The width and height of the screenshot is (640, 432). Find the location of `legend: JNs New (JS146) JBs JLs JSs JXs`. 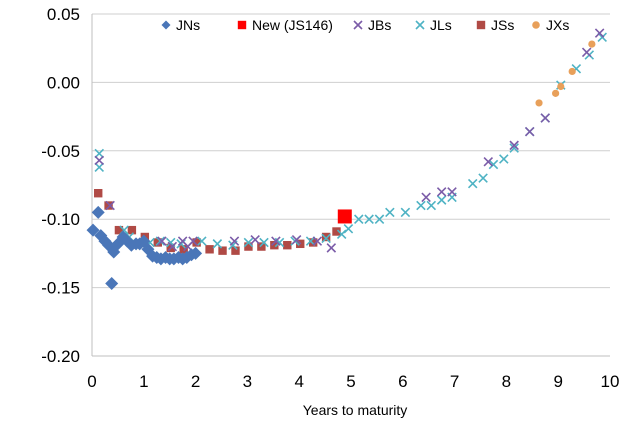

legend: JNs New (JS146) JBs JLs JSs JXs is located at coordinates (365, 25).